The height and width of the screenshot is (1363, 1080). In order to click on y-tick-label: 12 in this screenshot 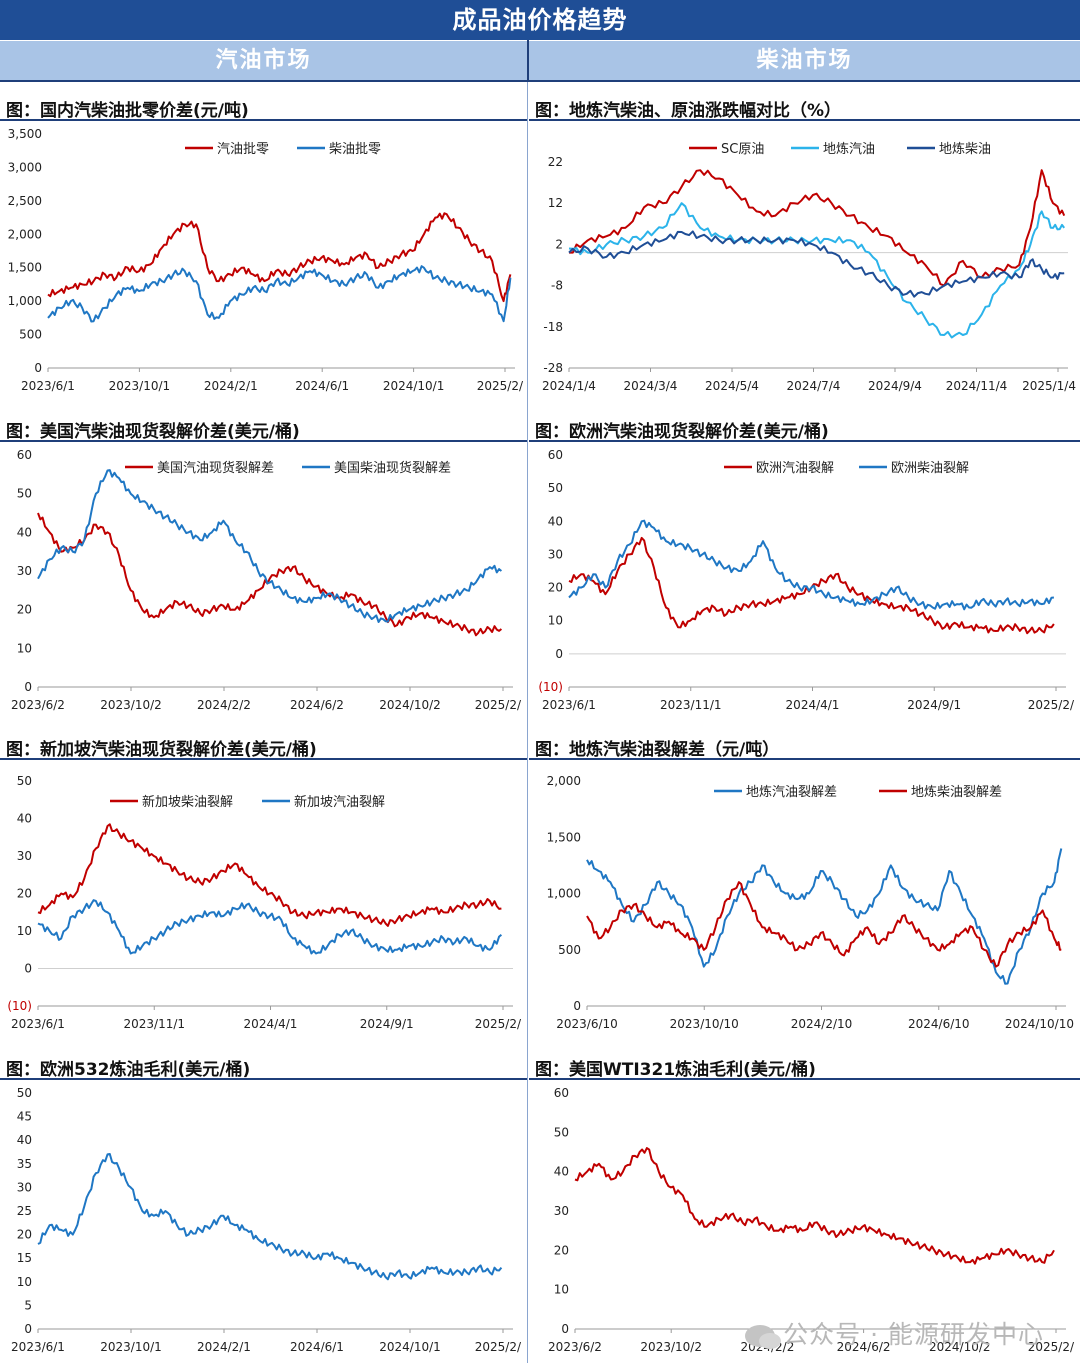, I will do `click(555, 203)`.